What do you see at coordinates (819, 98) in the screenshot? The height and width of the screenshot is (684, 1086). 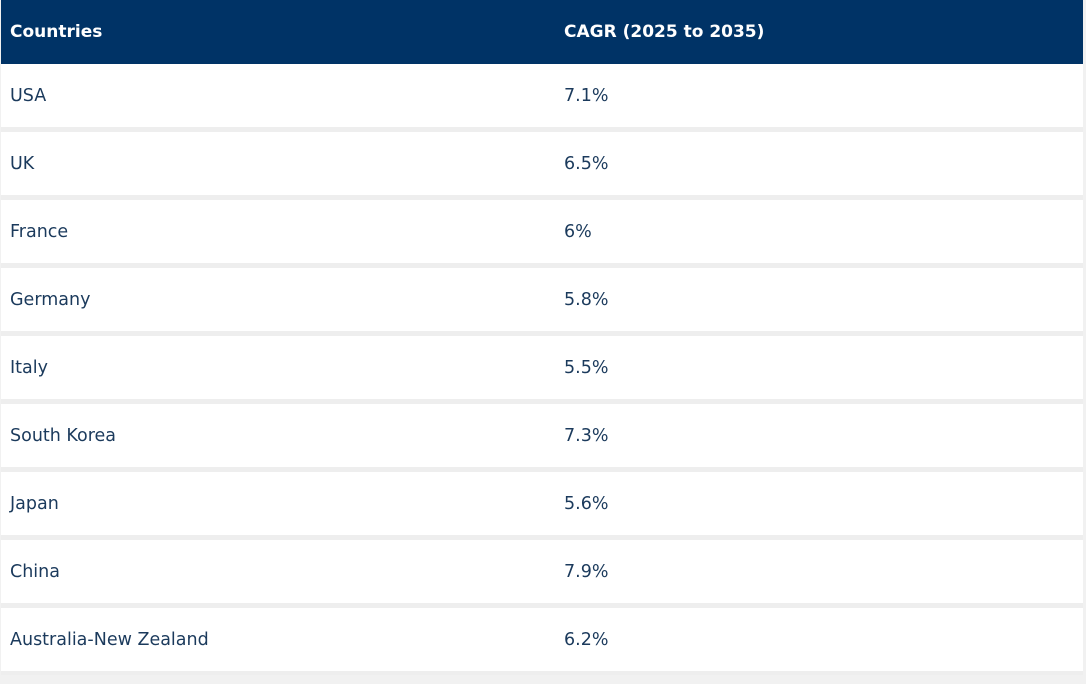 I see `cagr-cell: 7.1%` at bounding box center [819, 98].